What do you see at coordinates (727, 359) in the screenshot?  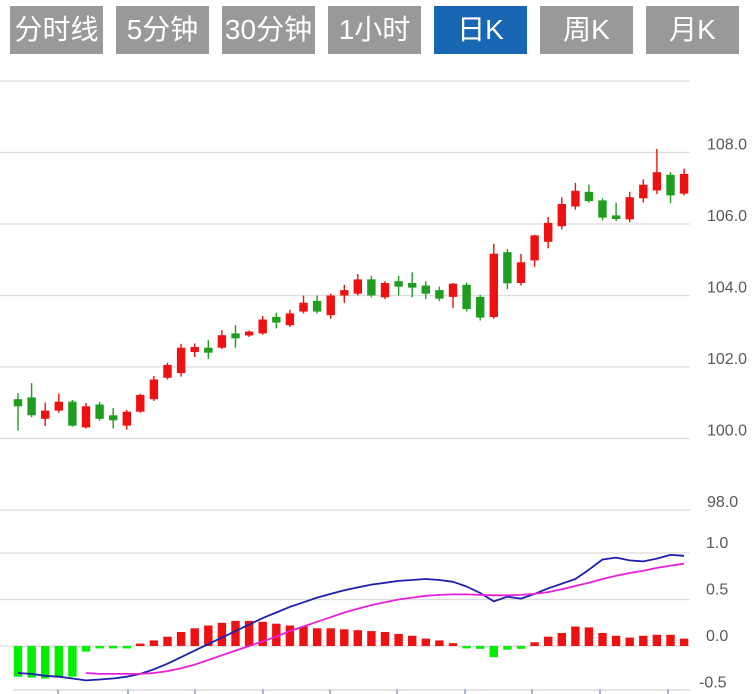 I see `price-tick-label: 102.0` at bounding box center [727, 359].